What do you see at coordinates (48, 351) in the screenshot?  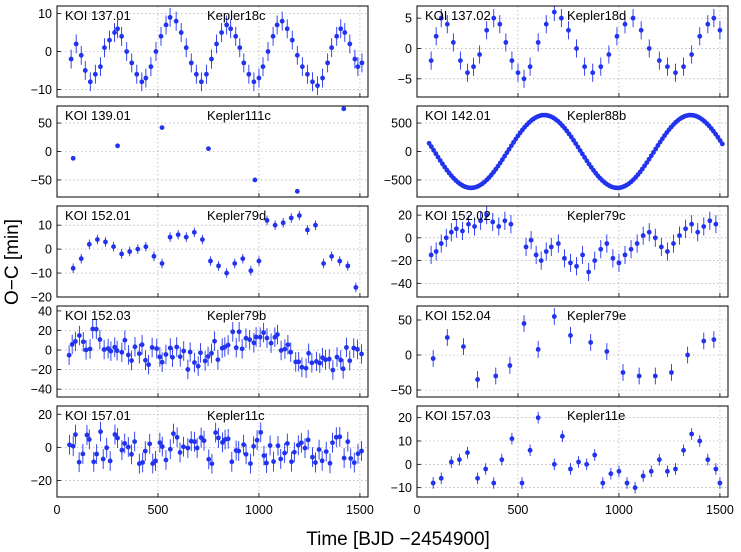 I see `y-tick-label: 0` at bounding box center [48, 351].